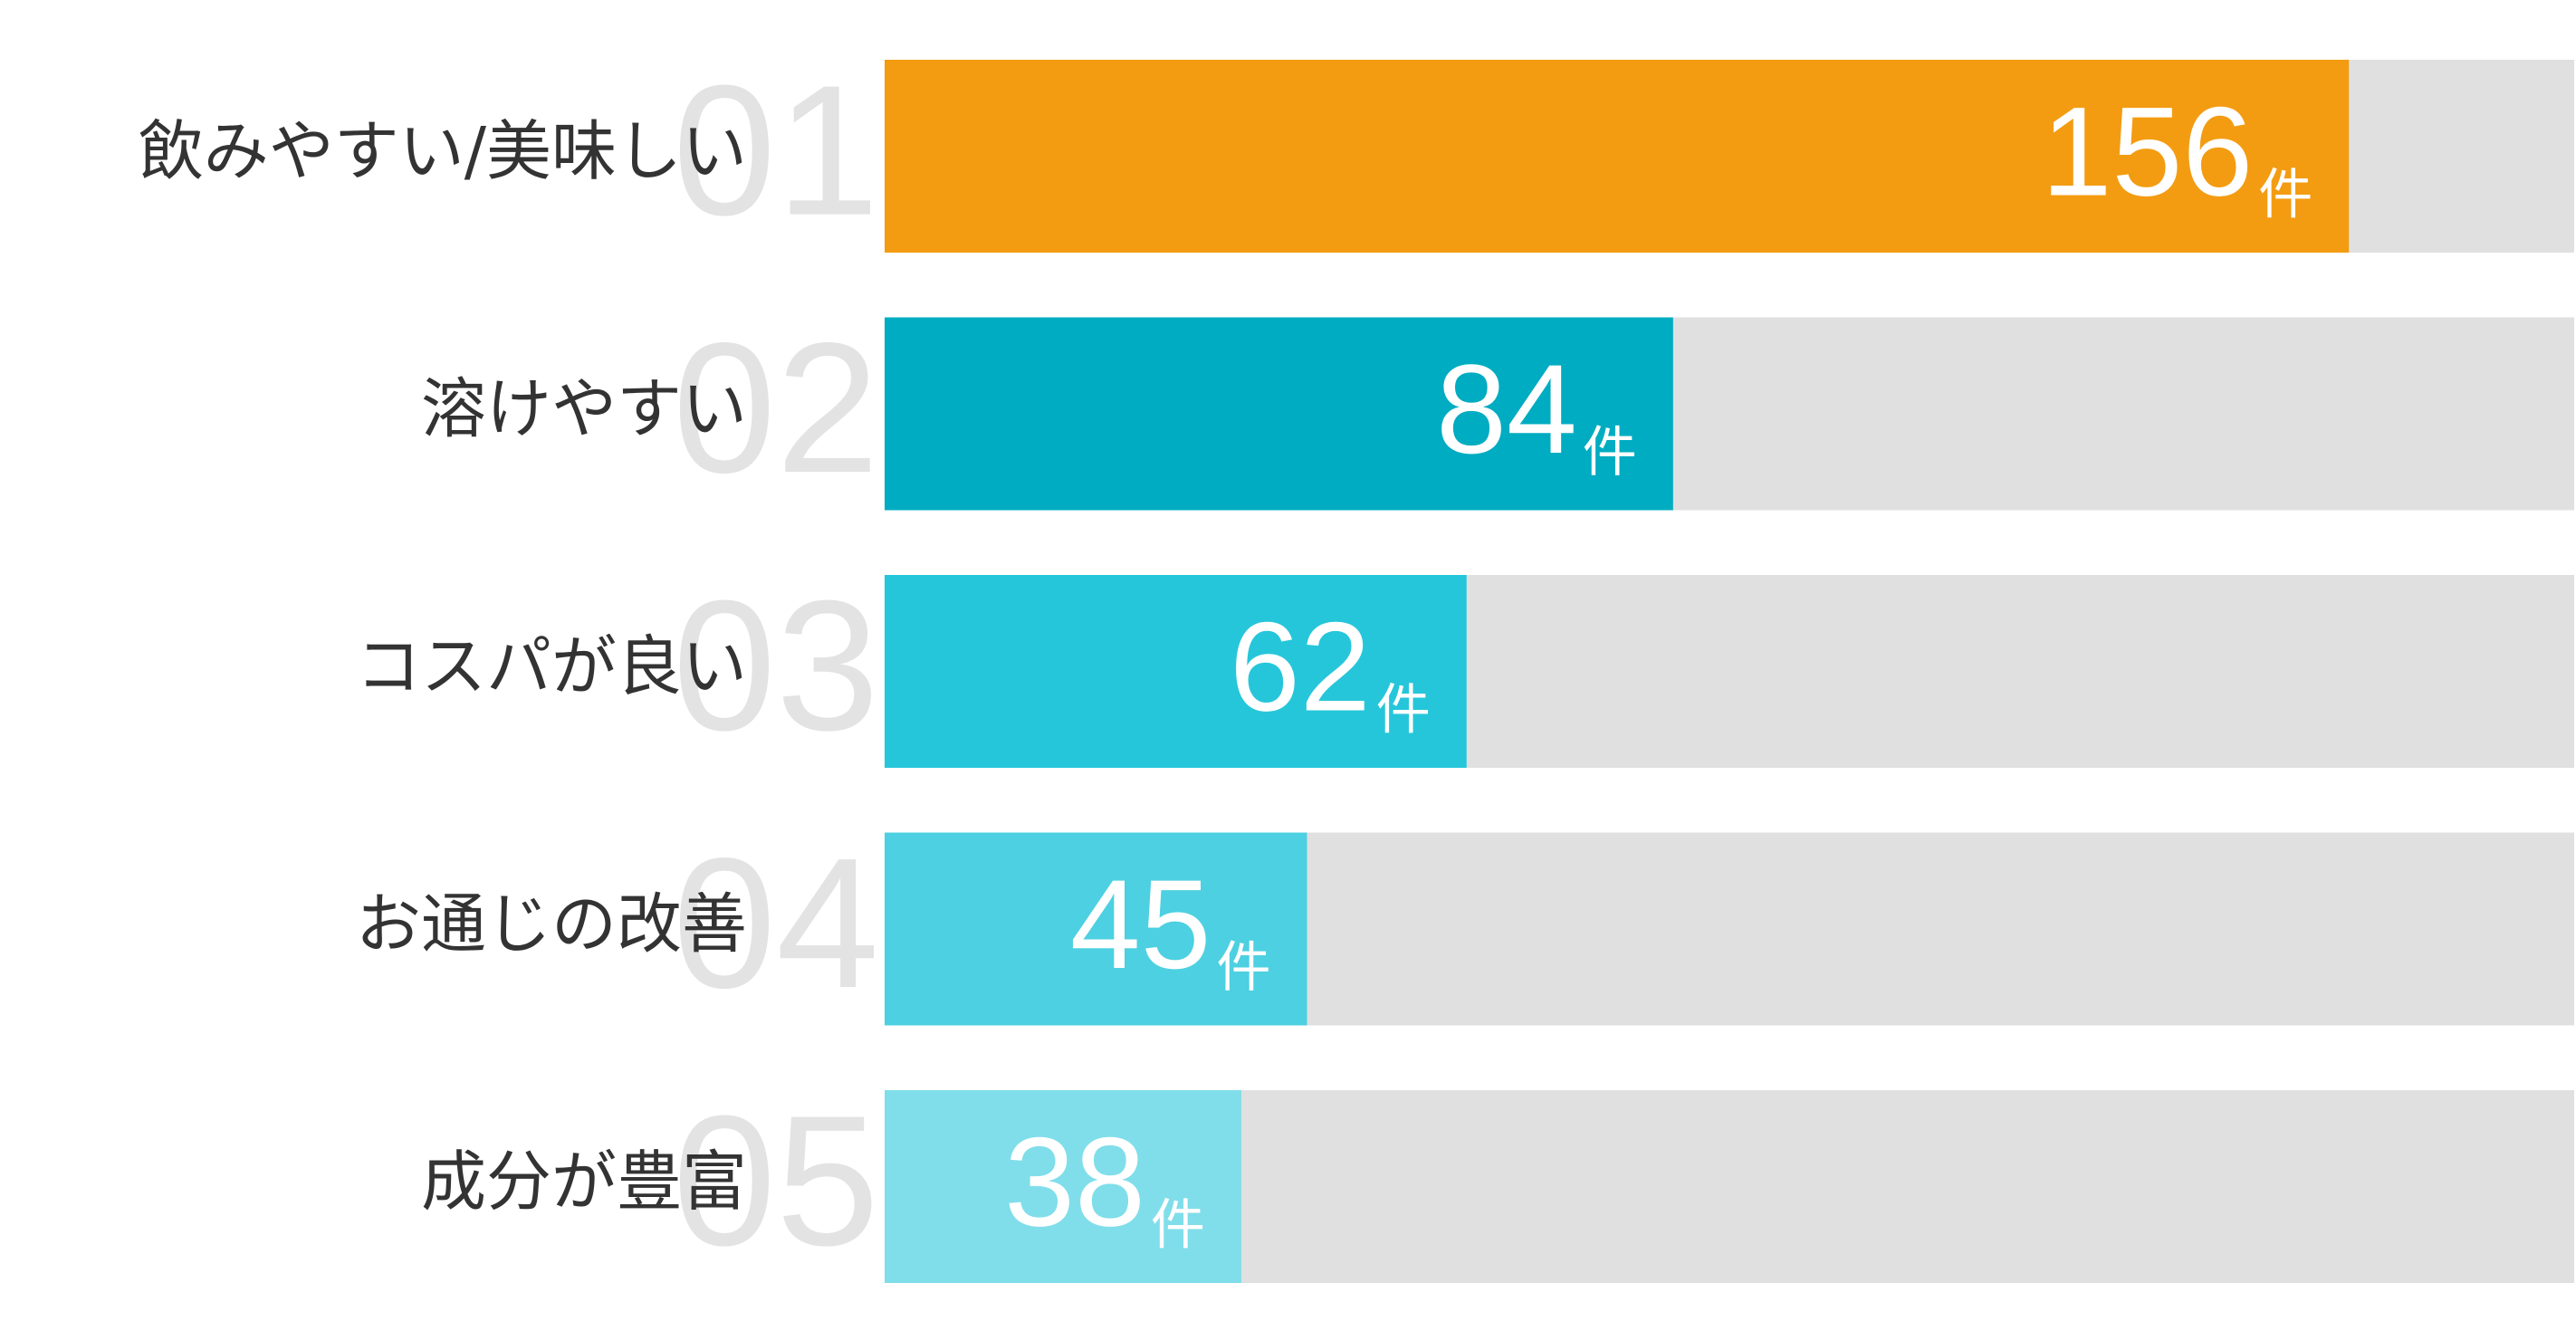 The image size is (2576, 1331). What do you see at coordinates (443, 151) in the screenshot?
I see `category-label: 飲みやすい/美味しい` at bounding box center [443, 151].